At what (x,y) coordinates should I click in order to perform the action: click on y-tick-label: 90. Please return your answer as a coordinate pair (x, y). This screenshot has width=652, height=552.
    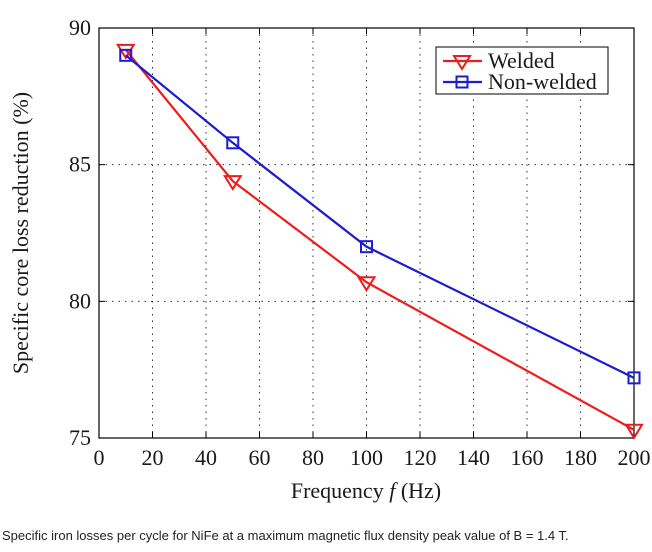
    Looking at the image, I should click on (80, 27).